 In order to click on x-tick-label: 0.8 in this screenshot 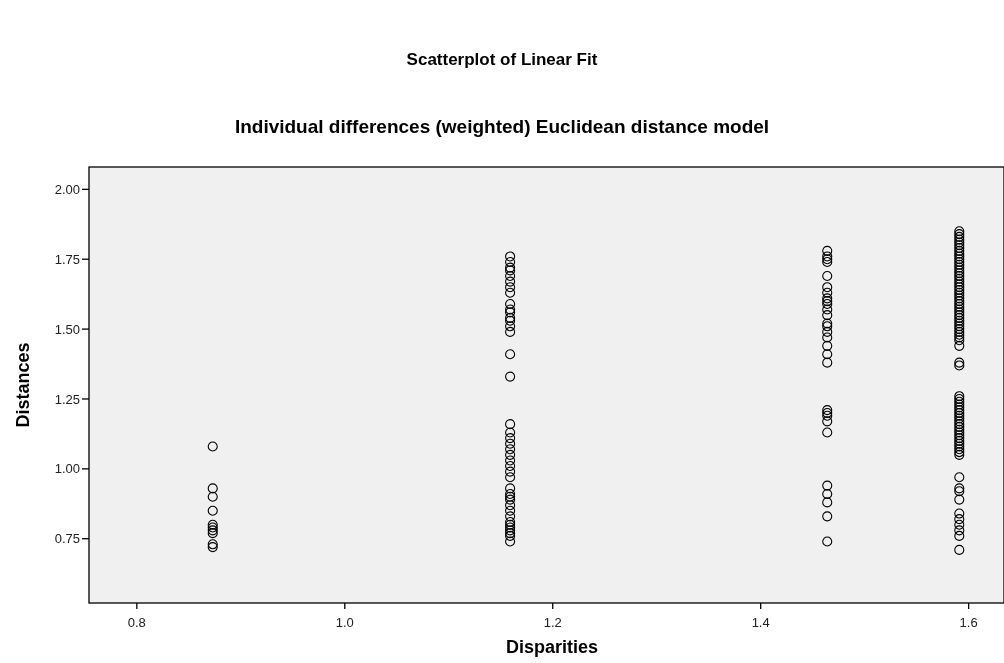, I will do `click(136, 622)`.